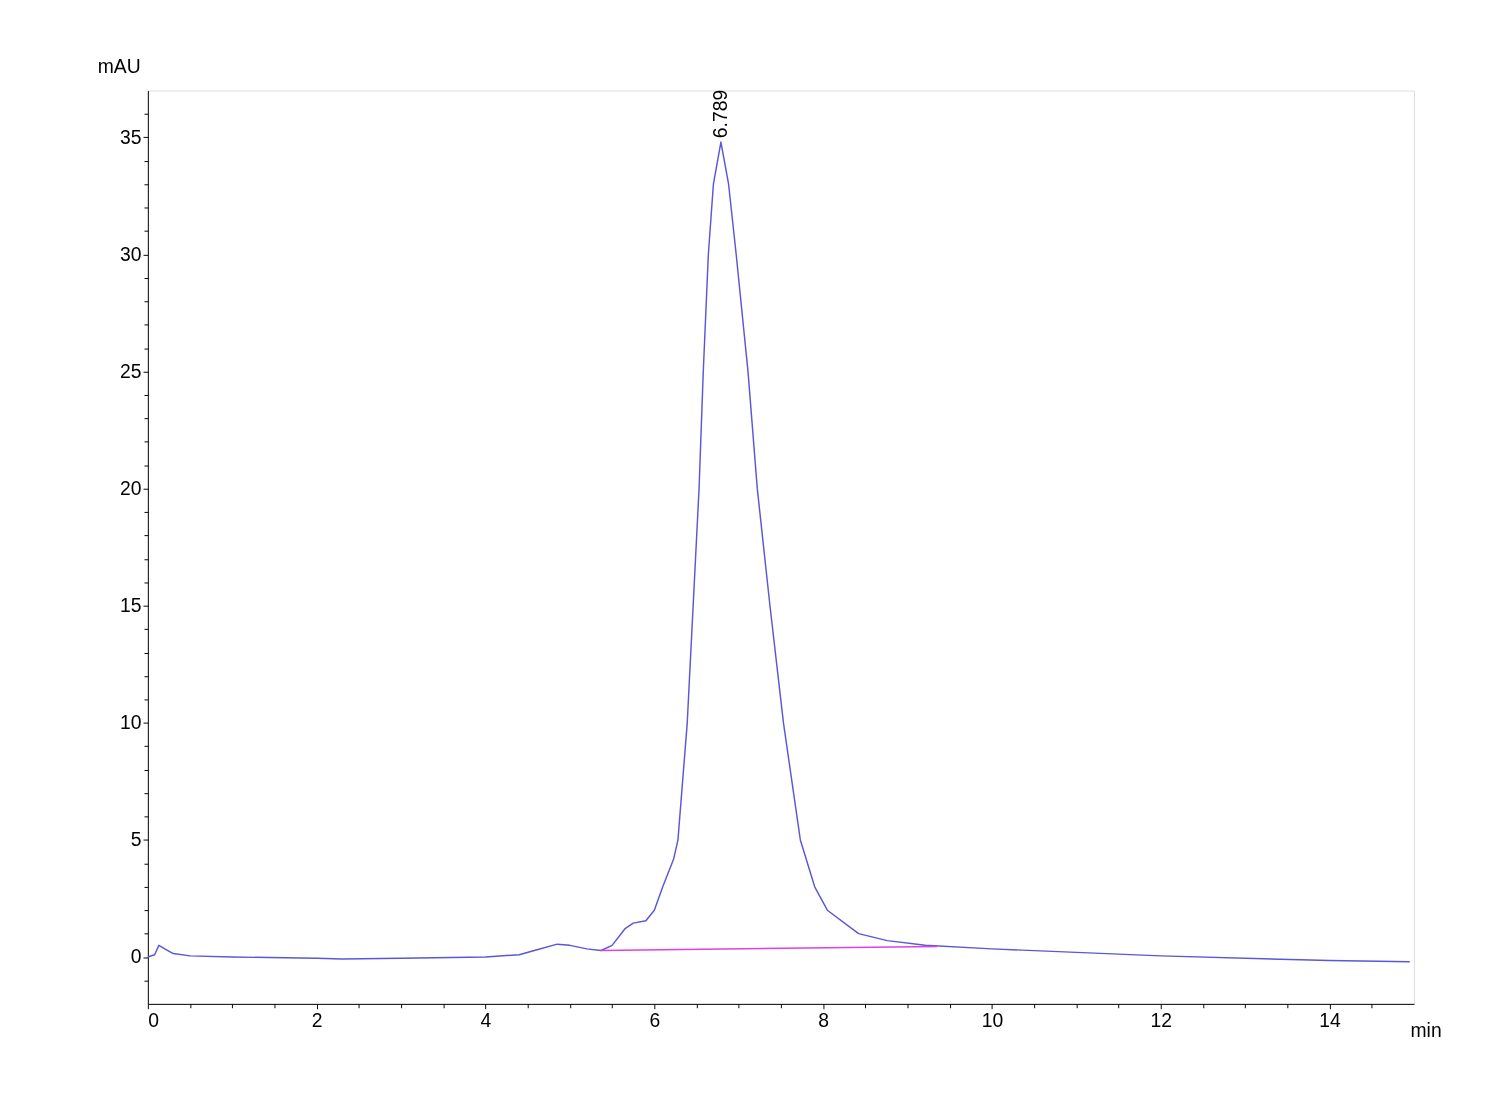  What do you see at coordinates (131, 371) in the screenshot?
I see `y-tick-label: 25` at bounding box center [131, 371].